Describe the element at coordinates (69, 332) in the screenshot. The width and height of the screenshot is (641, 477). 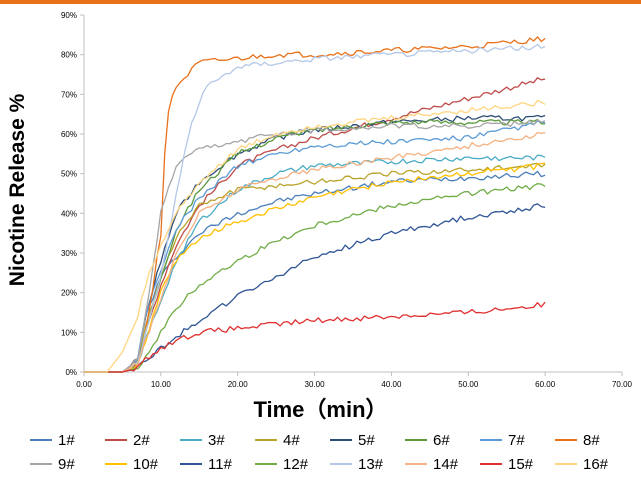
I see `y-tick-label: 10%` at that location.